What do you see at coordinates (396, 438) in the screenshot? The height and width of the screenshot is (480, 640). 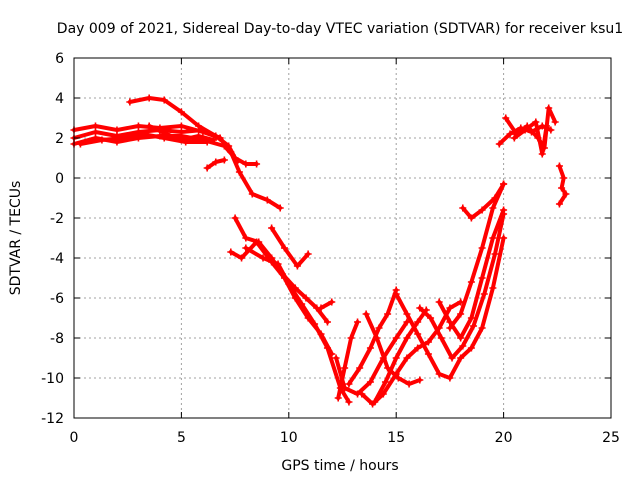 I see `x-tick-label: 15` at bounding box center [396, 438].